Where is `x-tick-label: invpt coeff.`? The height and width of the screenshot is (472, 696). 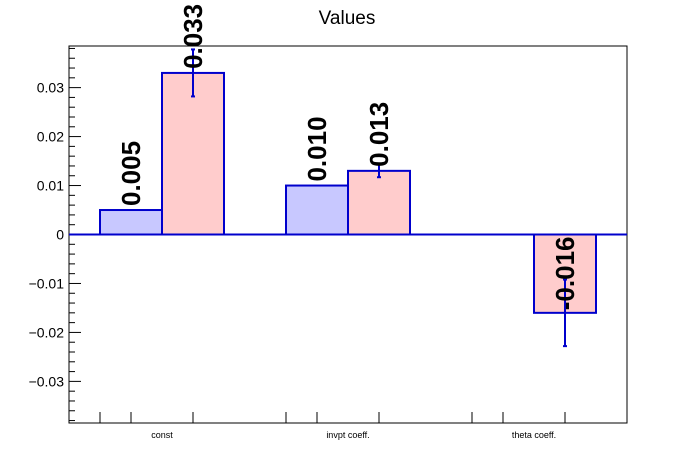
x-tick-label: invpt coeff. is located at coordinates (347, 435).